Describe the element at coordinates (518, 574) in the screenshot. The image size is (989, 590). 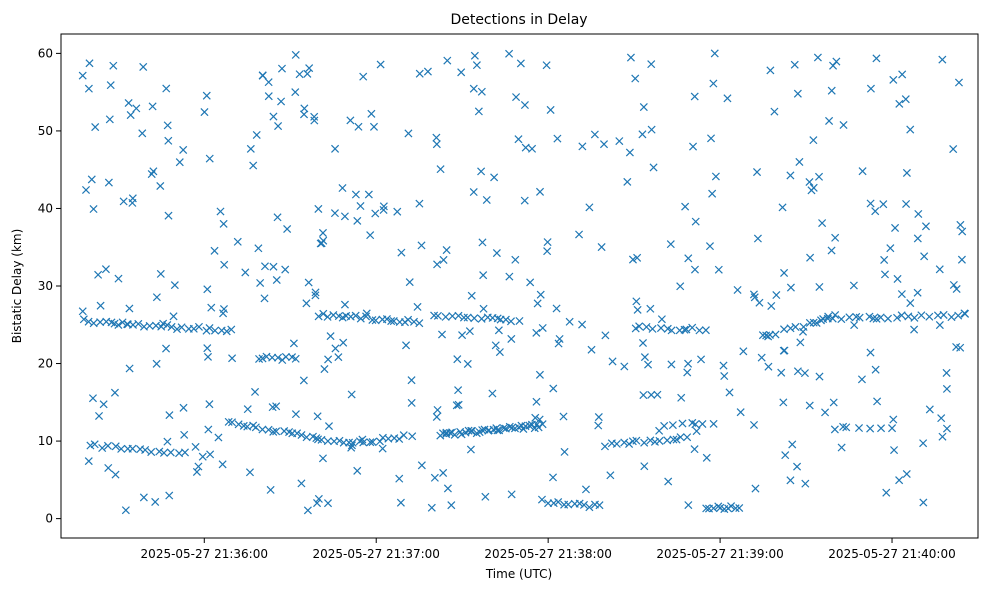
I see `x-axis-label: Time (UTC)` at that location.